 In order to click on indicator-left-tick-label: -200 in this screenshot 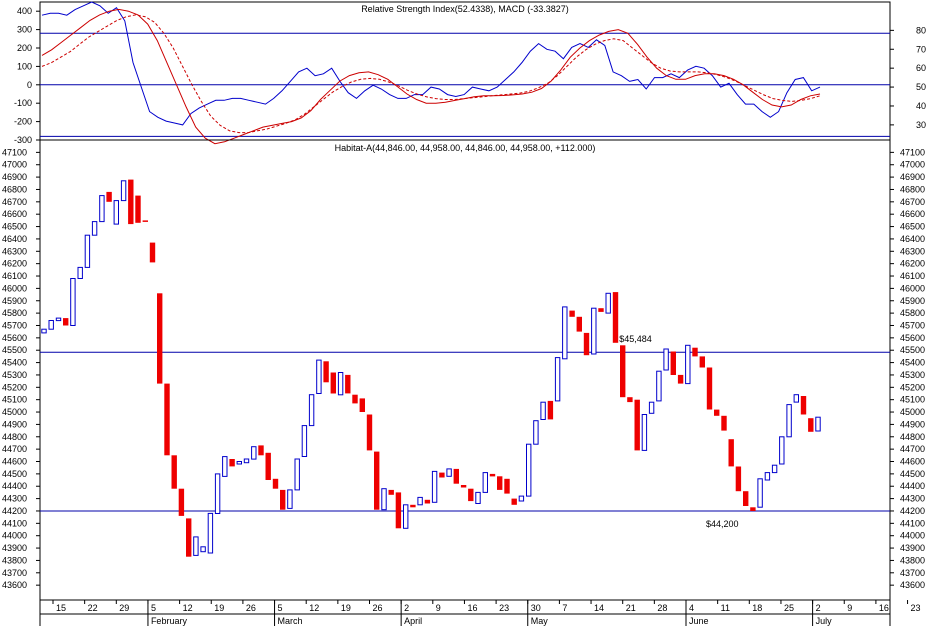, I will do `click(23, 122)`.